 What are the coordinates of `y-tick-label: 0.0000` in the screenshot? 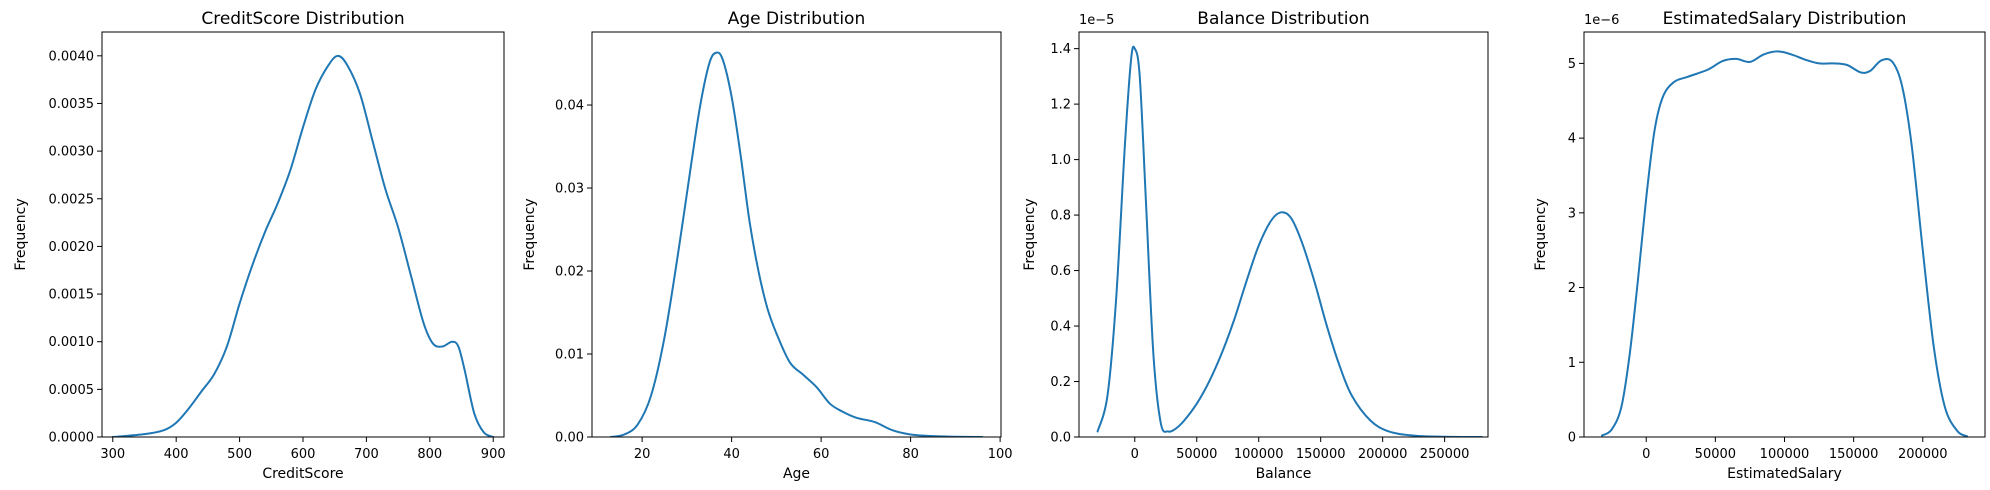 It's located at (72, 438).